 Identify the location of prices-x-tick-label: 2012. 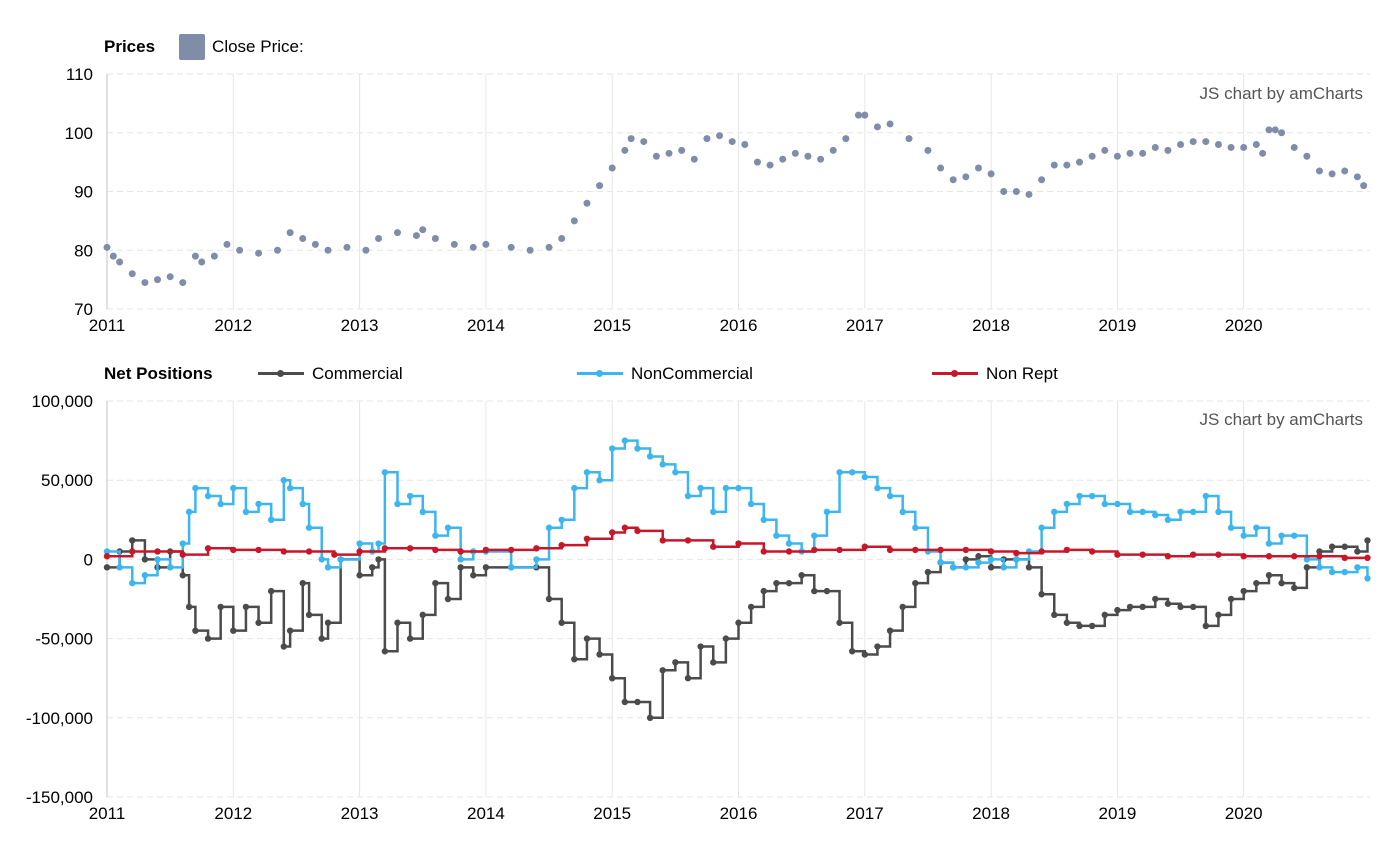
(233, 325).